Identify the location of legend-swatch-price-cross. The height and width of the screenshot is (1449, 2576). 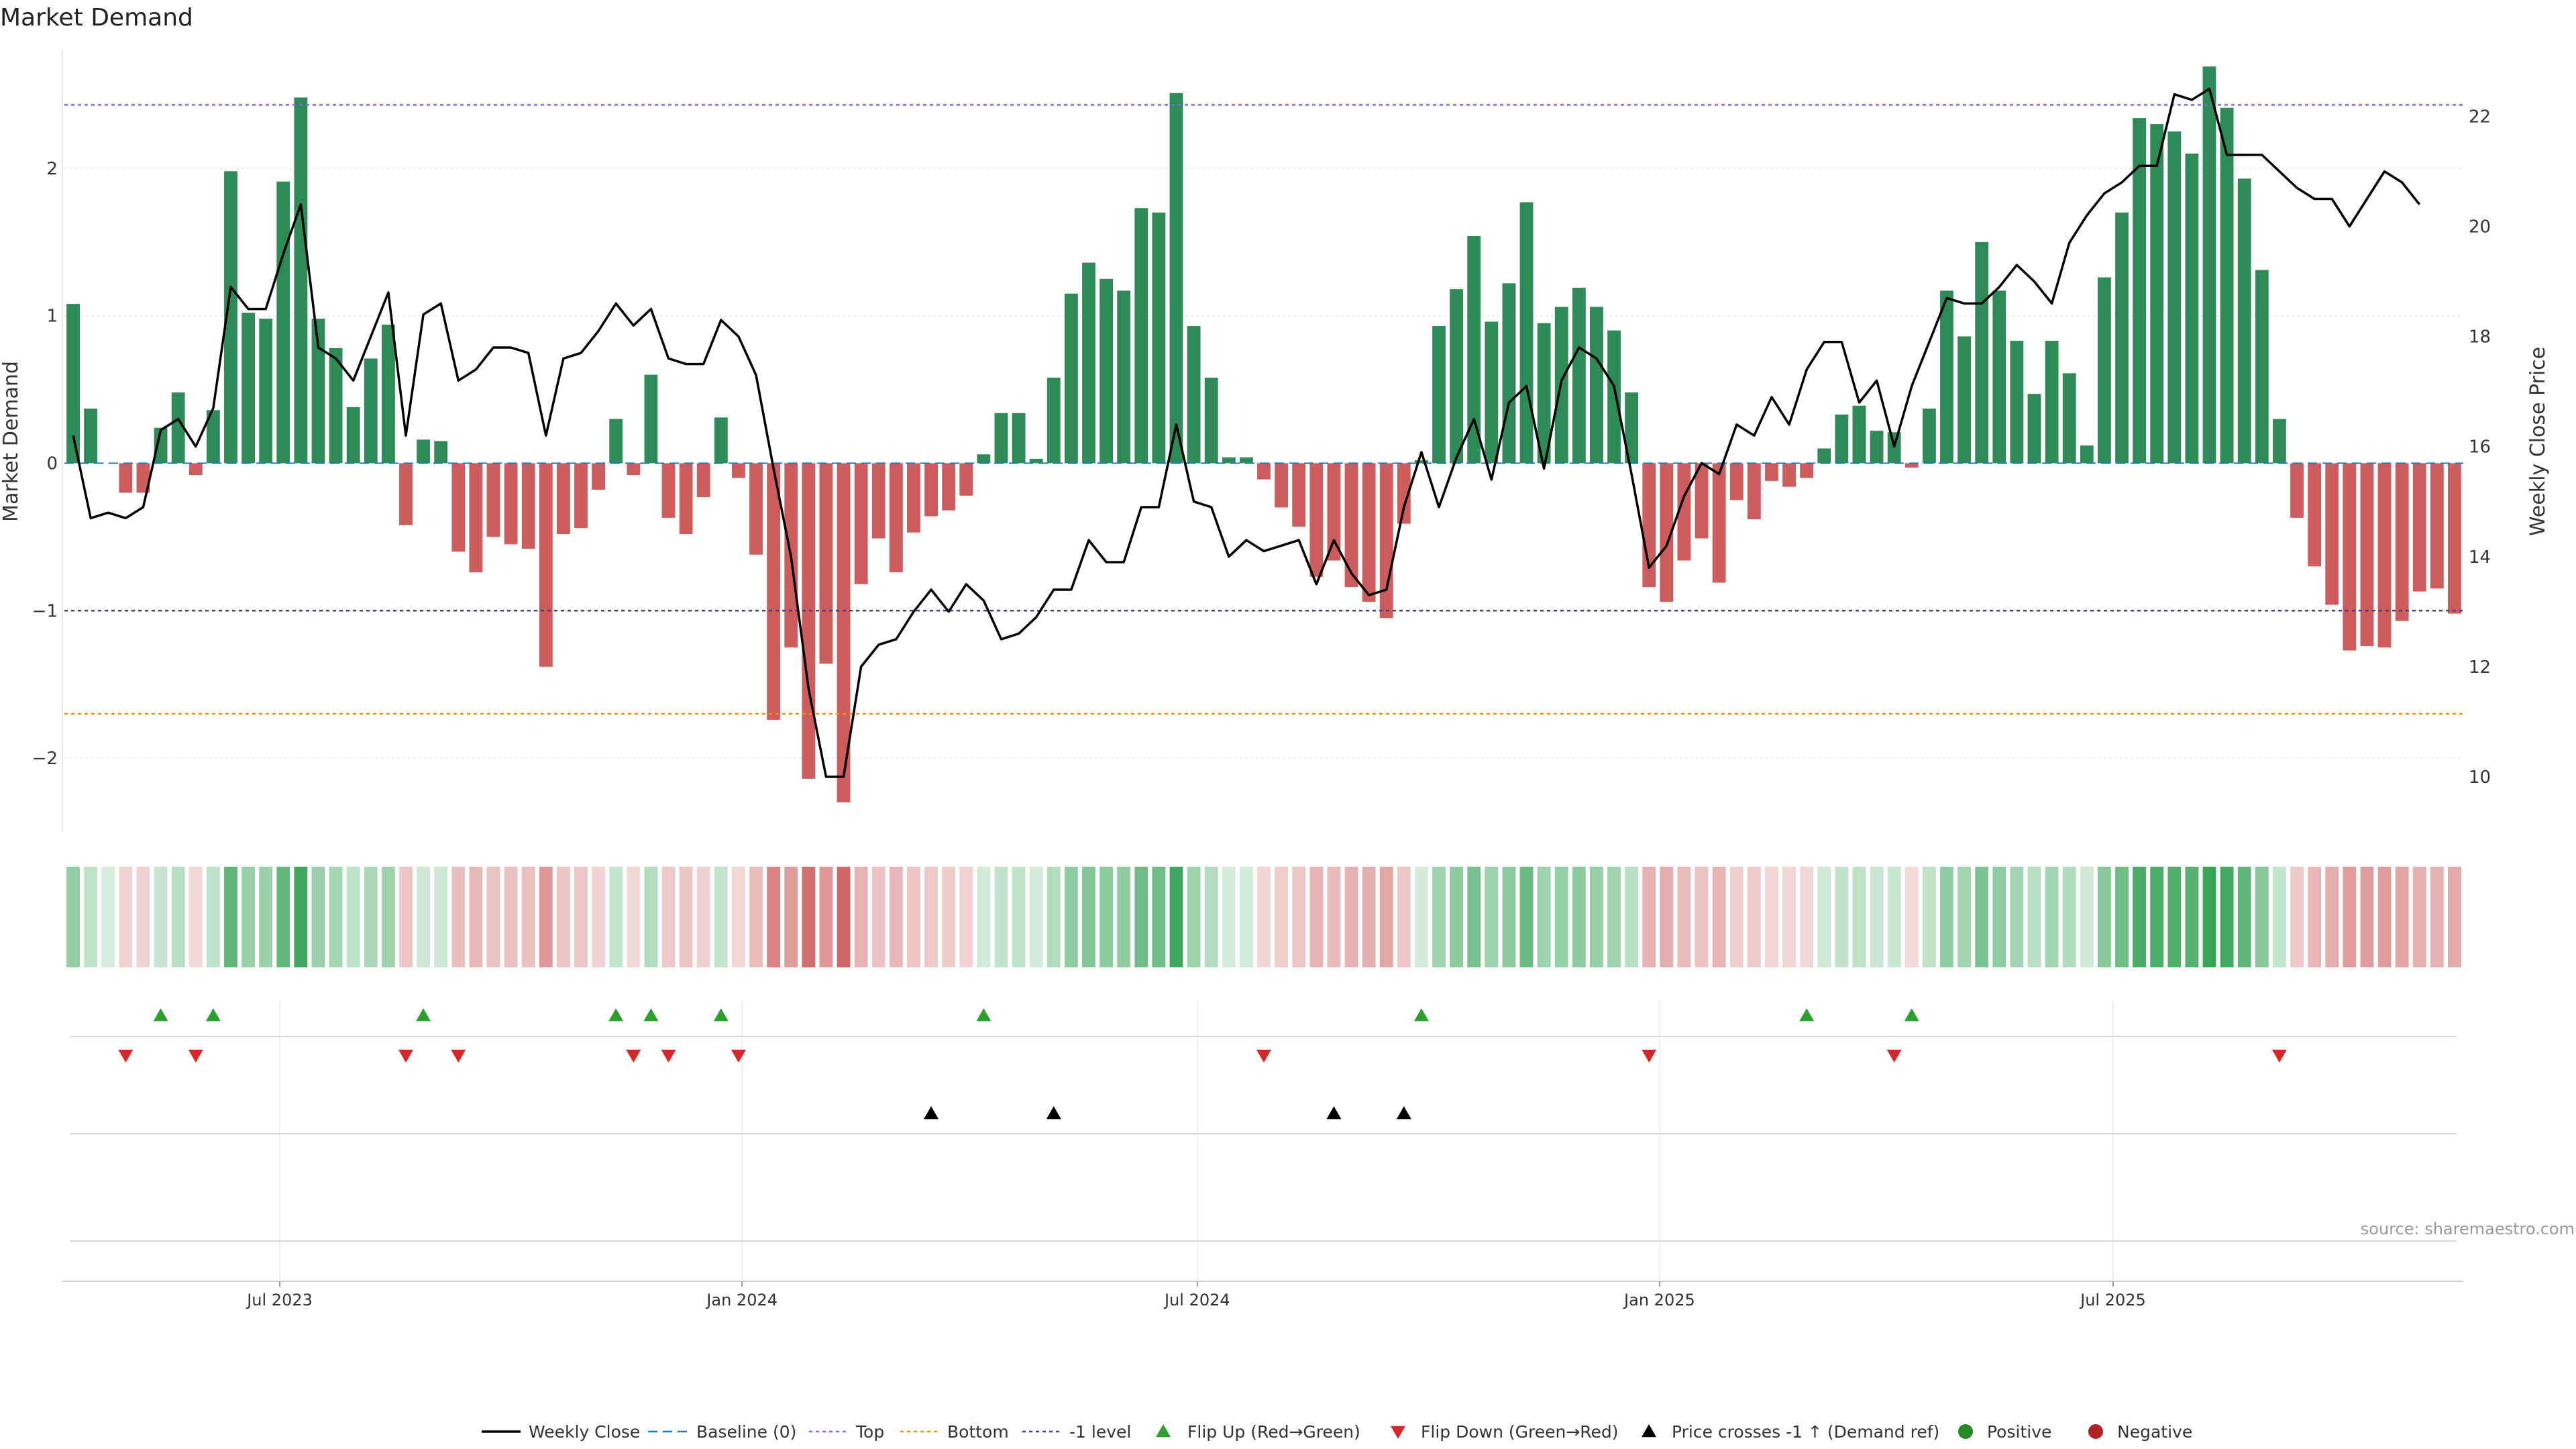
(1649, 1431).